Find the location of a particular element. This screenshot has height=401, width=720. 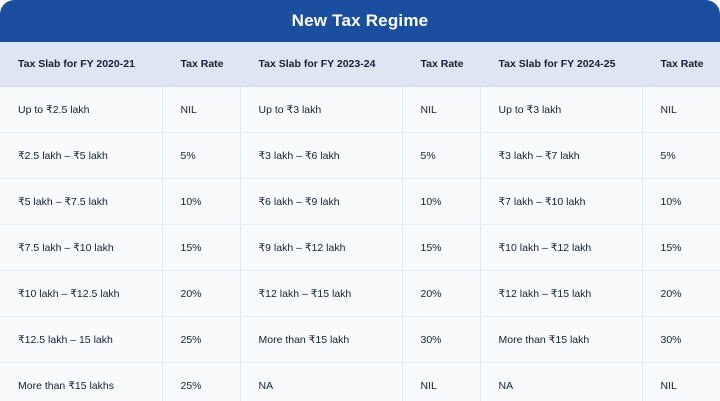

cell-rate_2024_25: 20% is located at coordinates (681, 293).